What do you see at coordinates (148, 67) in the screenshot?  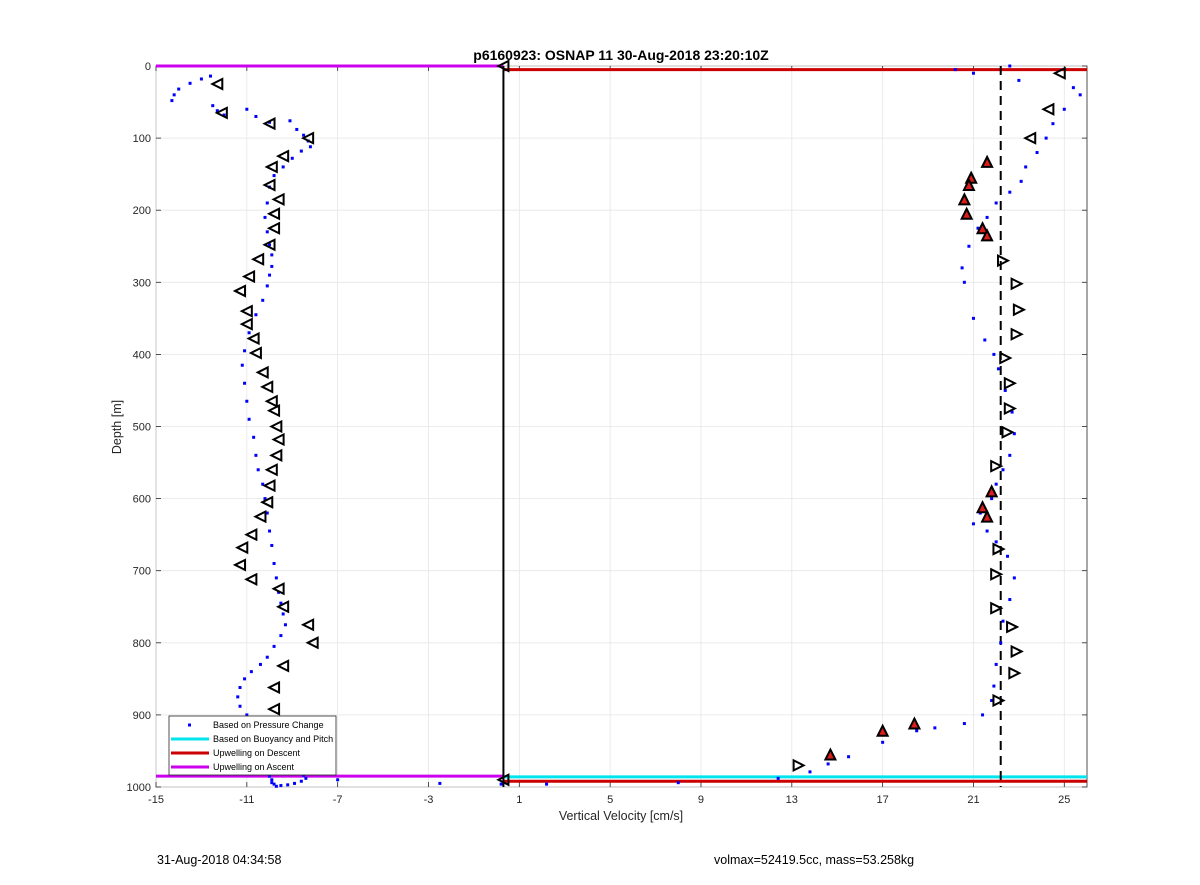 I see `y-tick-label: 0` at bounding box center [148, 67].